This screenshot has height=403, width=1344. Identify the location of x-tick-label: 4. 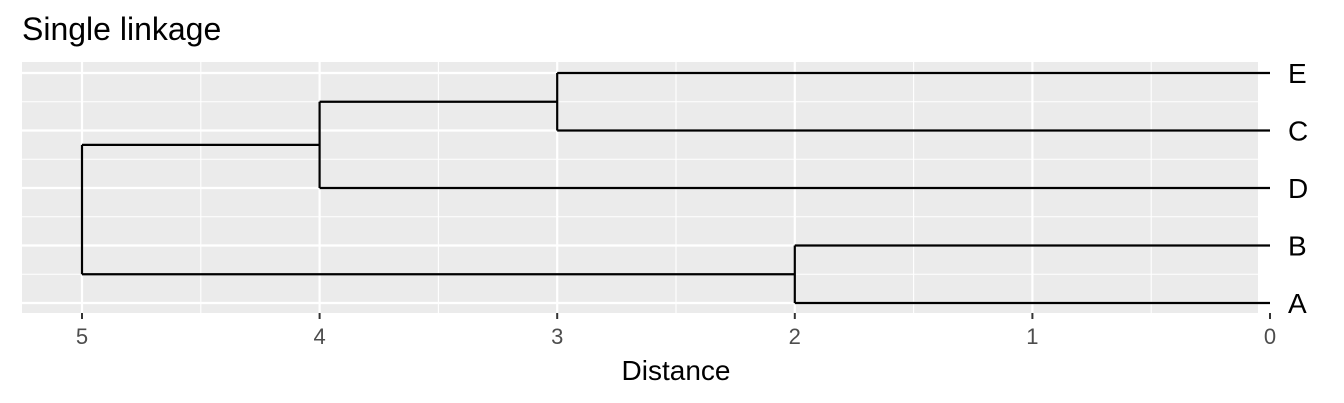
(319, 336).